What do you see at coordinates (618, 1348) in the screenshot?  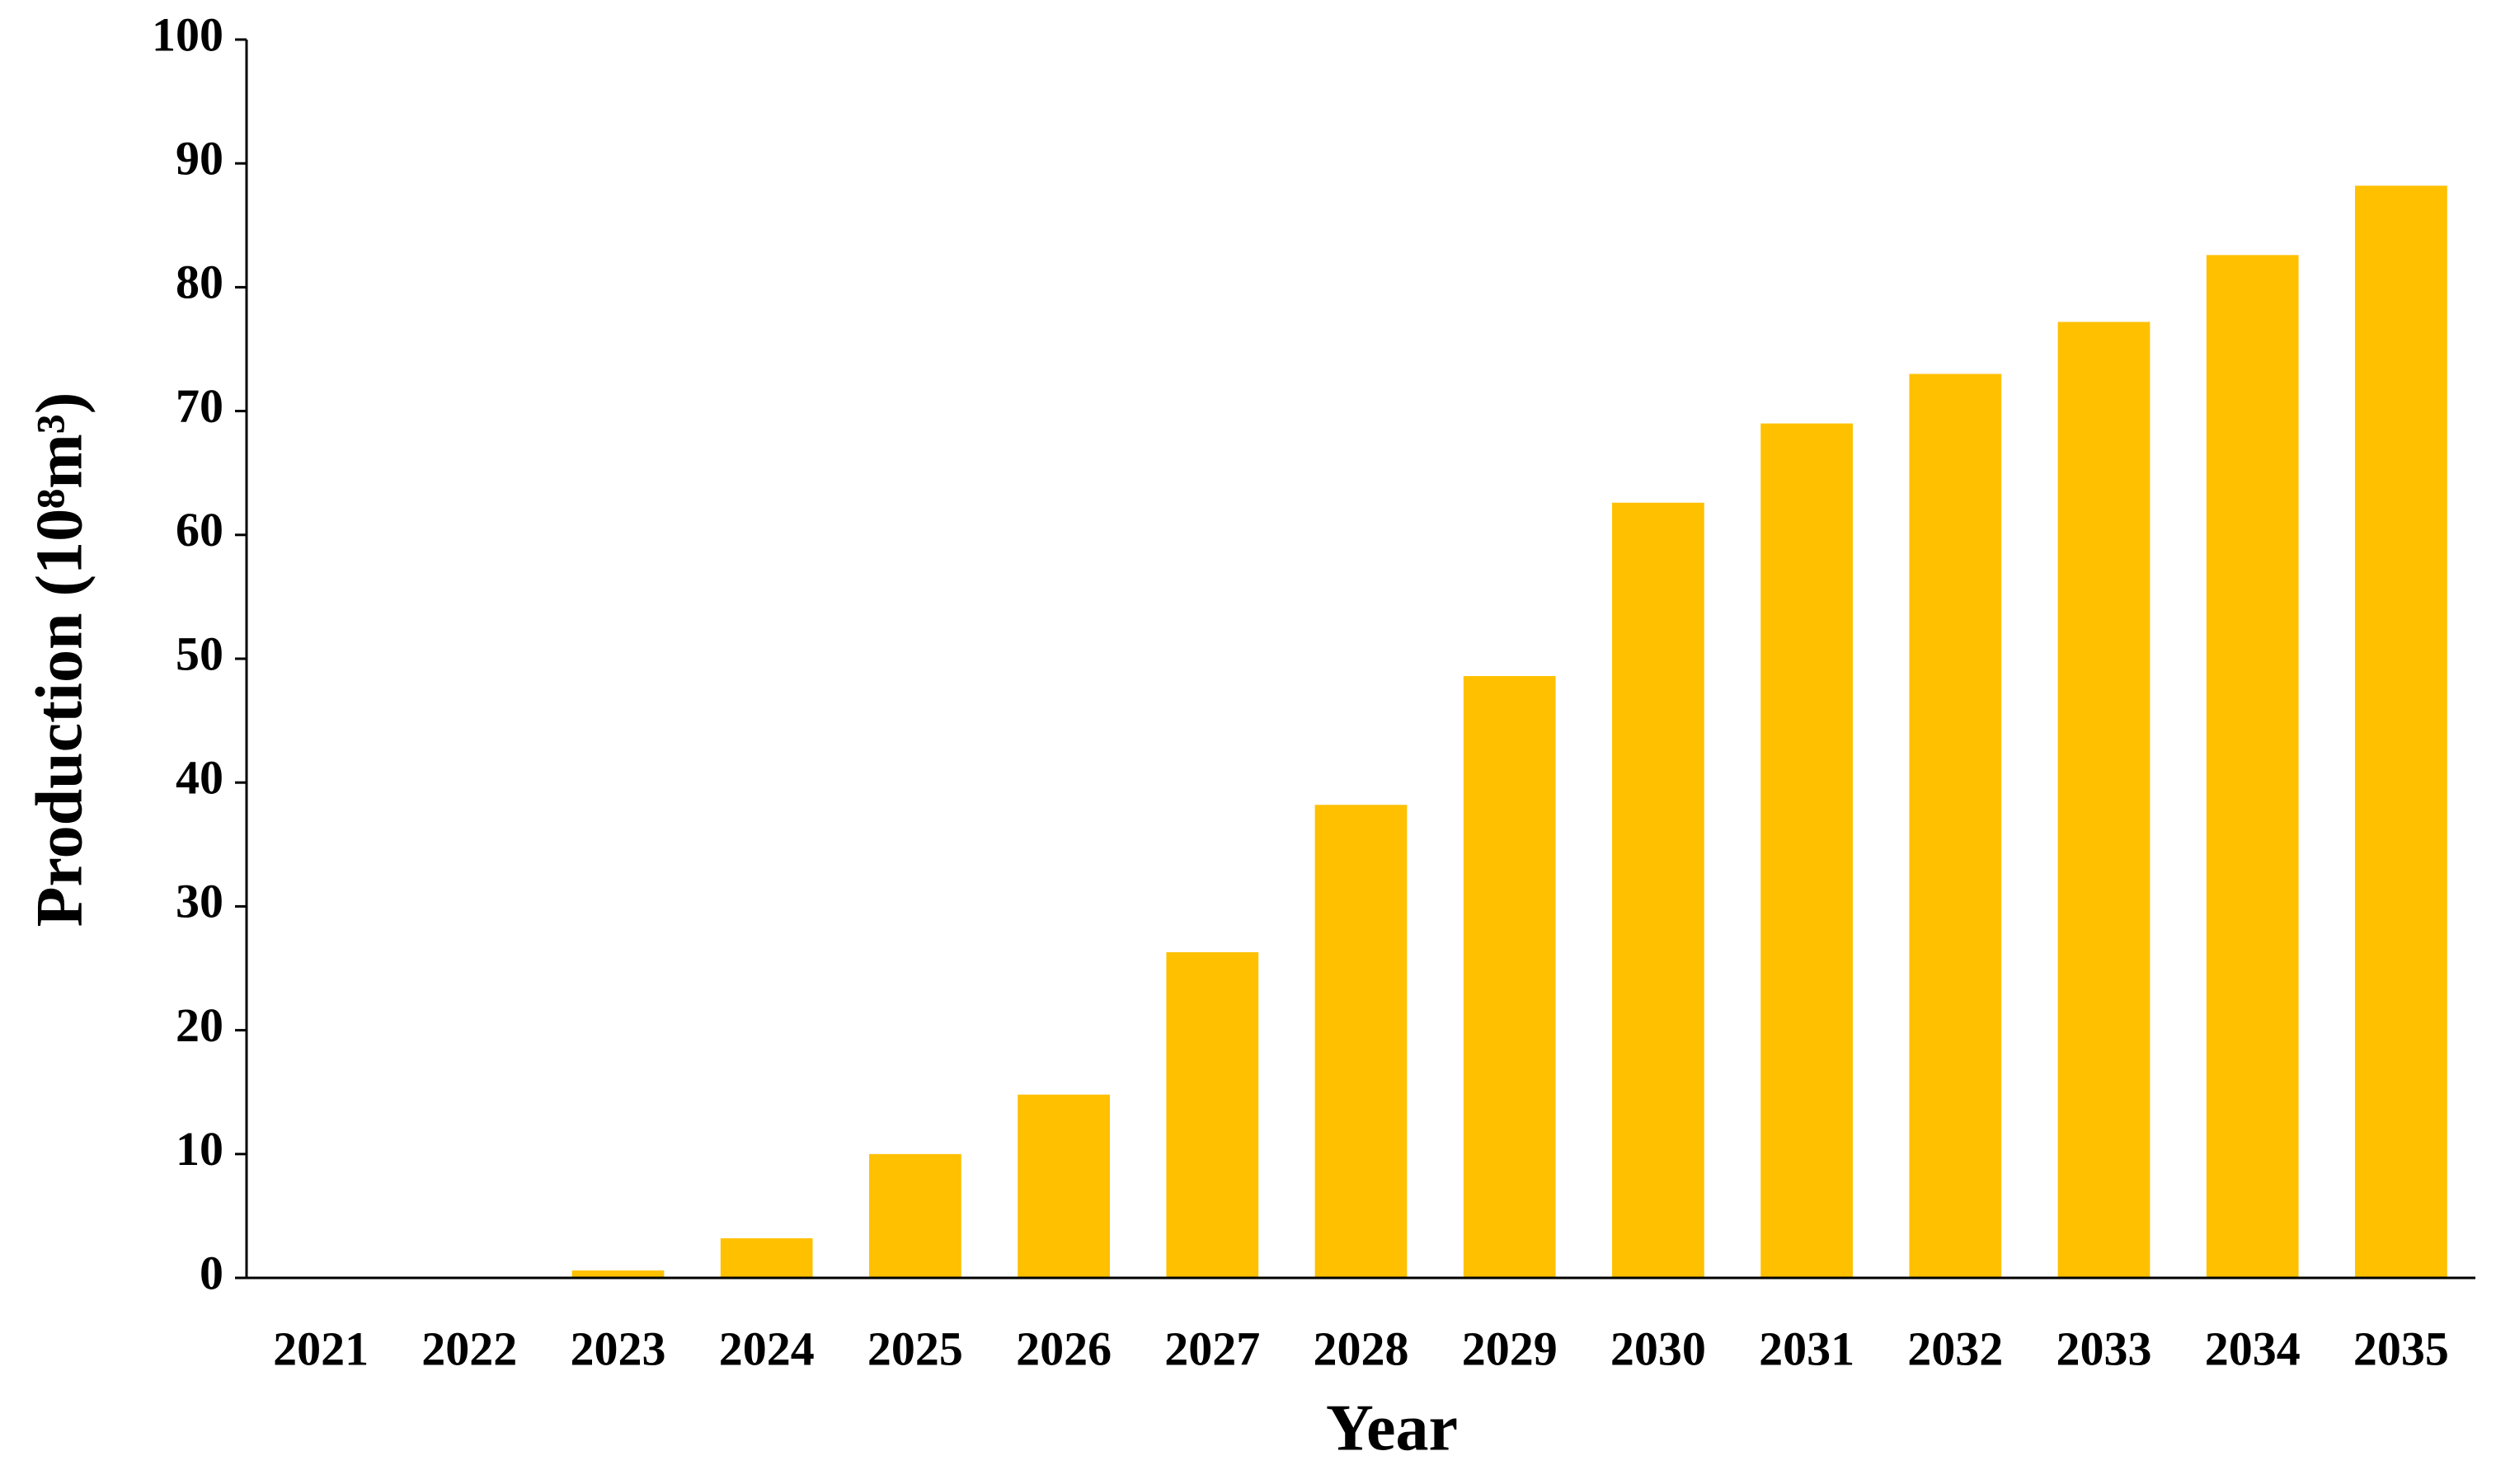 I see `x-tick-label: 2023` at bounding box center [618, 1348].